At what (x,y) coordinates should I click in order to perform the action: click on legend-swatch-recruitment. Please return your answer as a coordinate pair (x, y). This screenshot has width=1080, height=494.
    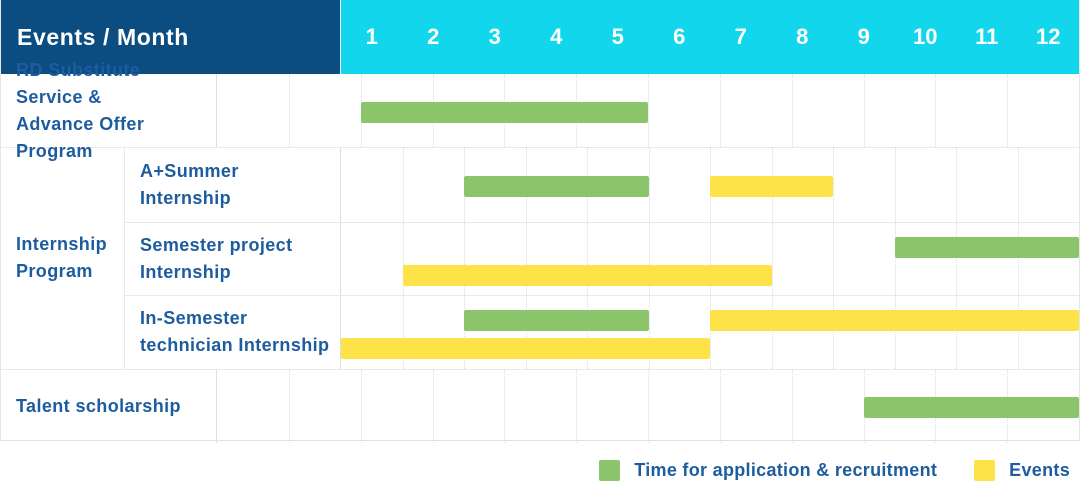
    Looking at the image, I should click on (610, 470).